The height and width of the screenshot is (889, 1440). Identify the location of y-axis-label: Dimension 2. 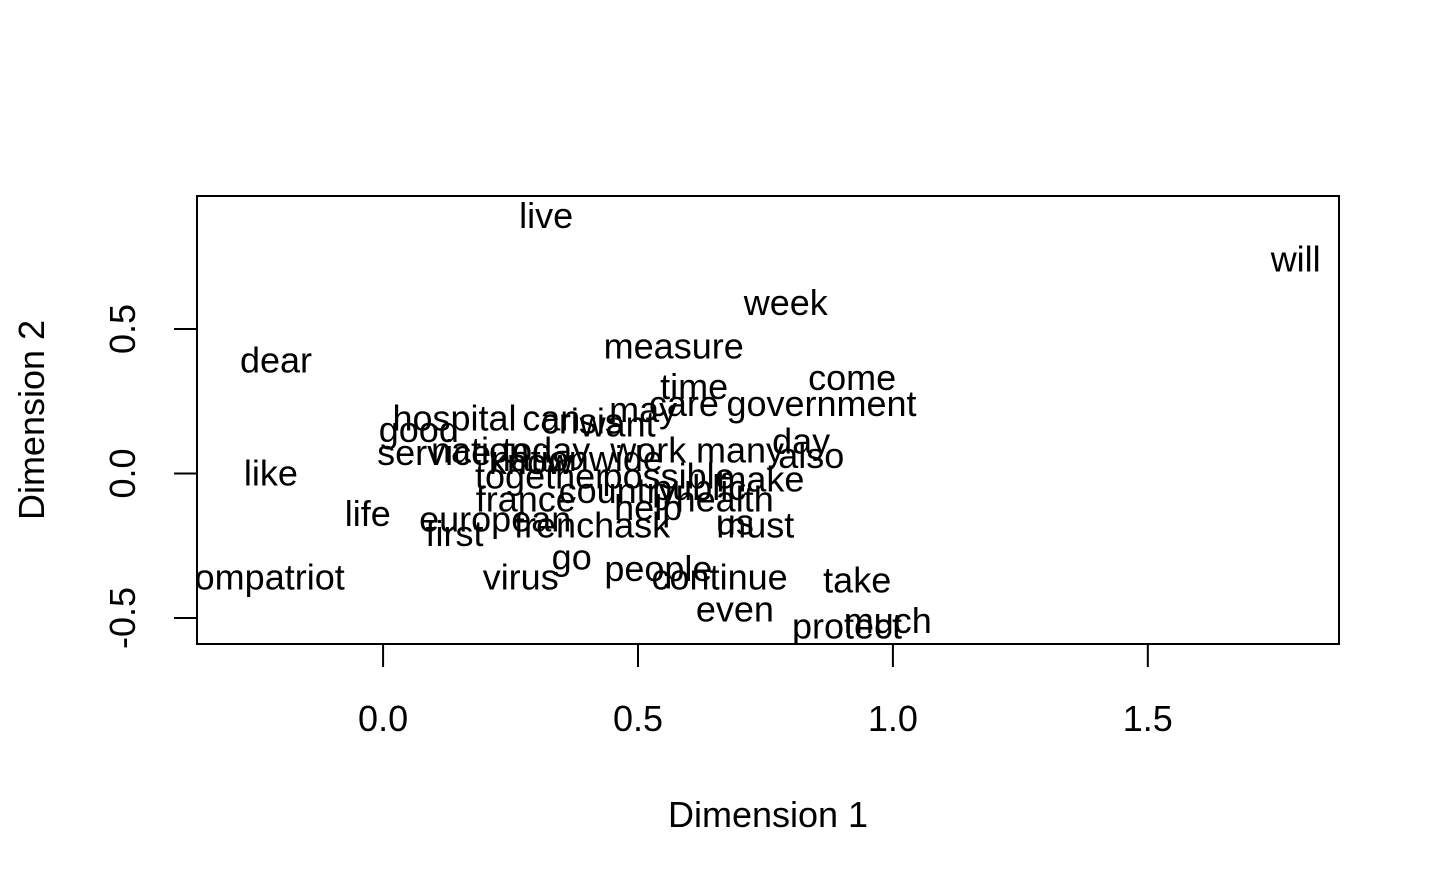
(31, 420).